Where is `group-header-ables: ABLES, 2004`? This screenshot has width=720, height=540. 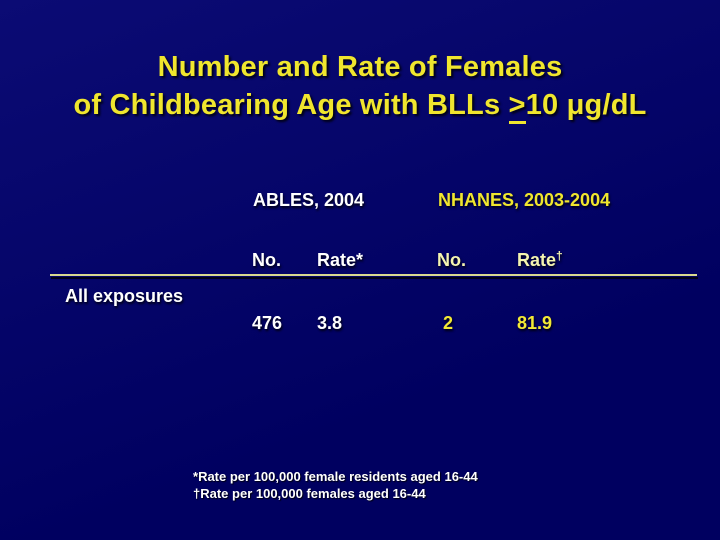
group-header-ables: ABLES, 2004 is located at coordinates (309, 200).